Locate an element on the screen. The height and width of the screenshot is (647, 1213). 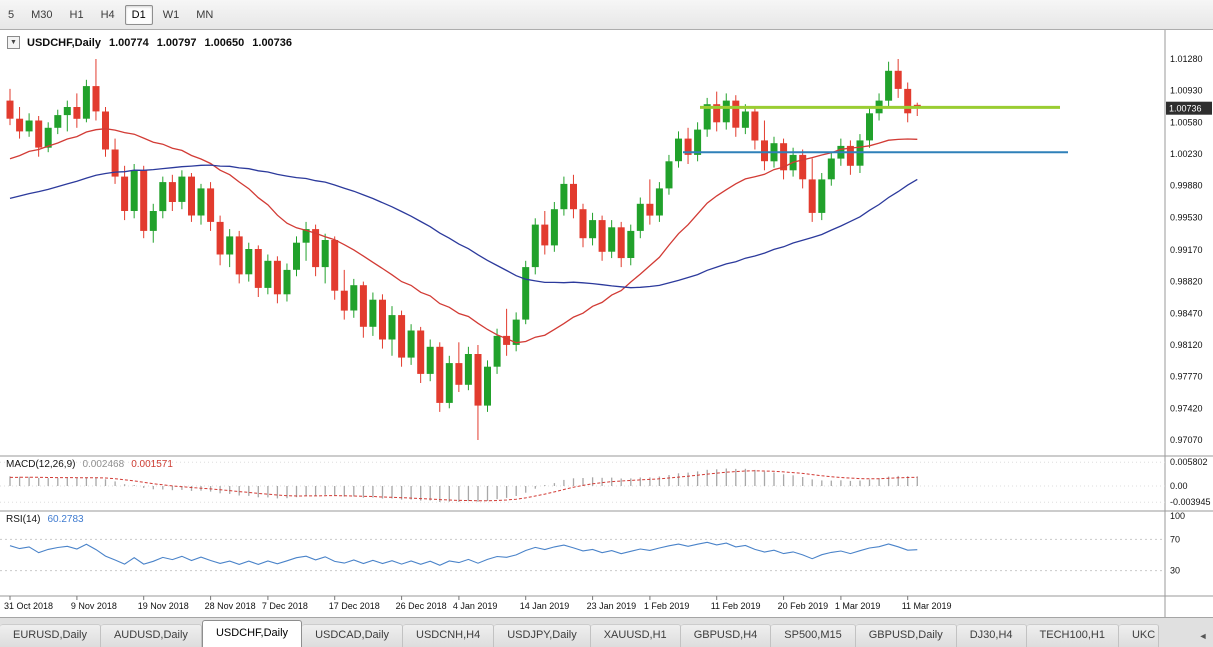
current-price-badge is located at coordinates (1189, 108).